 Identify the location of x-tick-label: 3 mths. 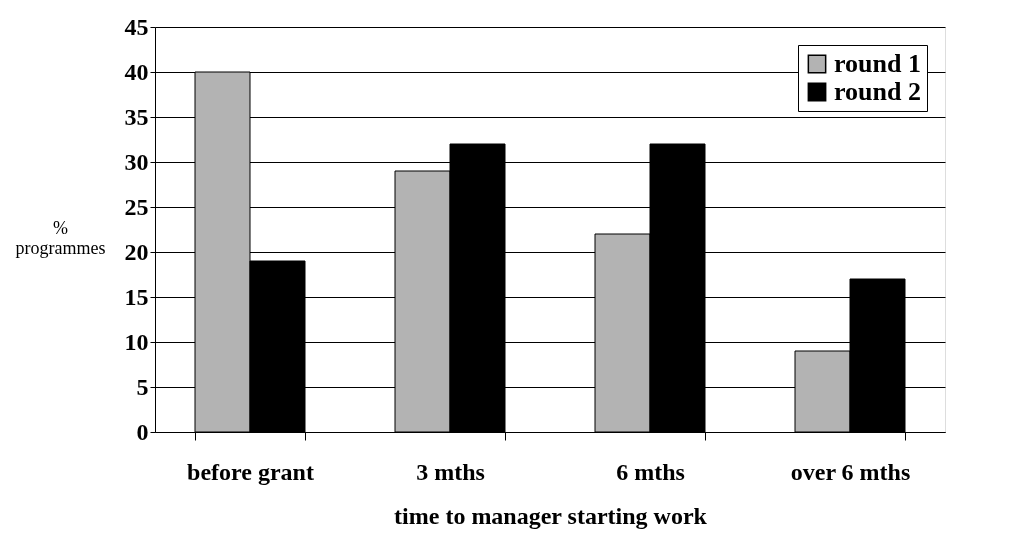
(450, 471).